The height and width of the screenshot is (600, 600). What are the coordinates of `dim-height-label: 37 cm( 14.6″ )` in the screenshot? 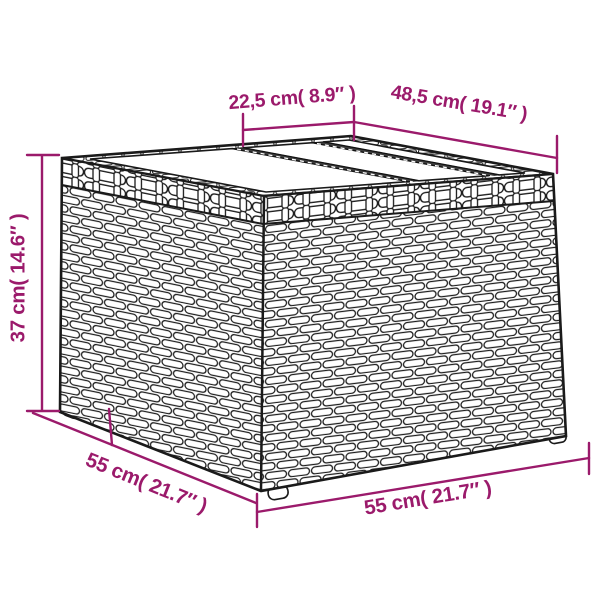 It's located at (17, 278).